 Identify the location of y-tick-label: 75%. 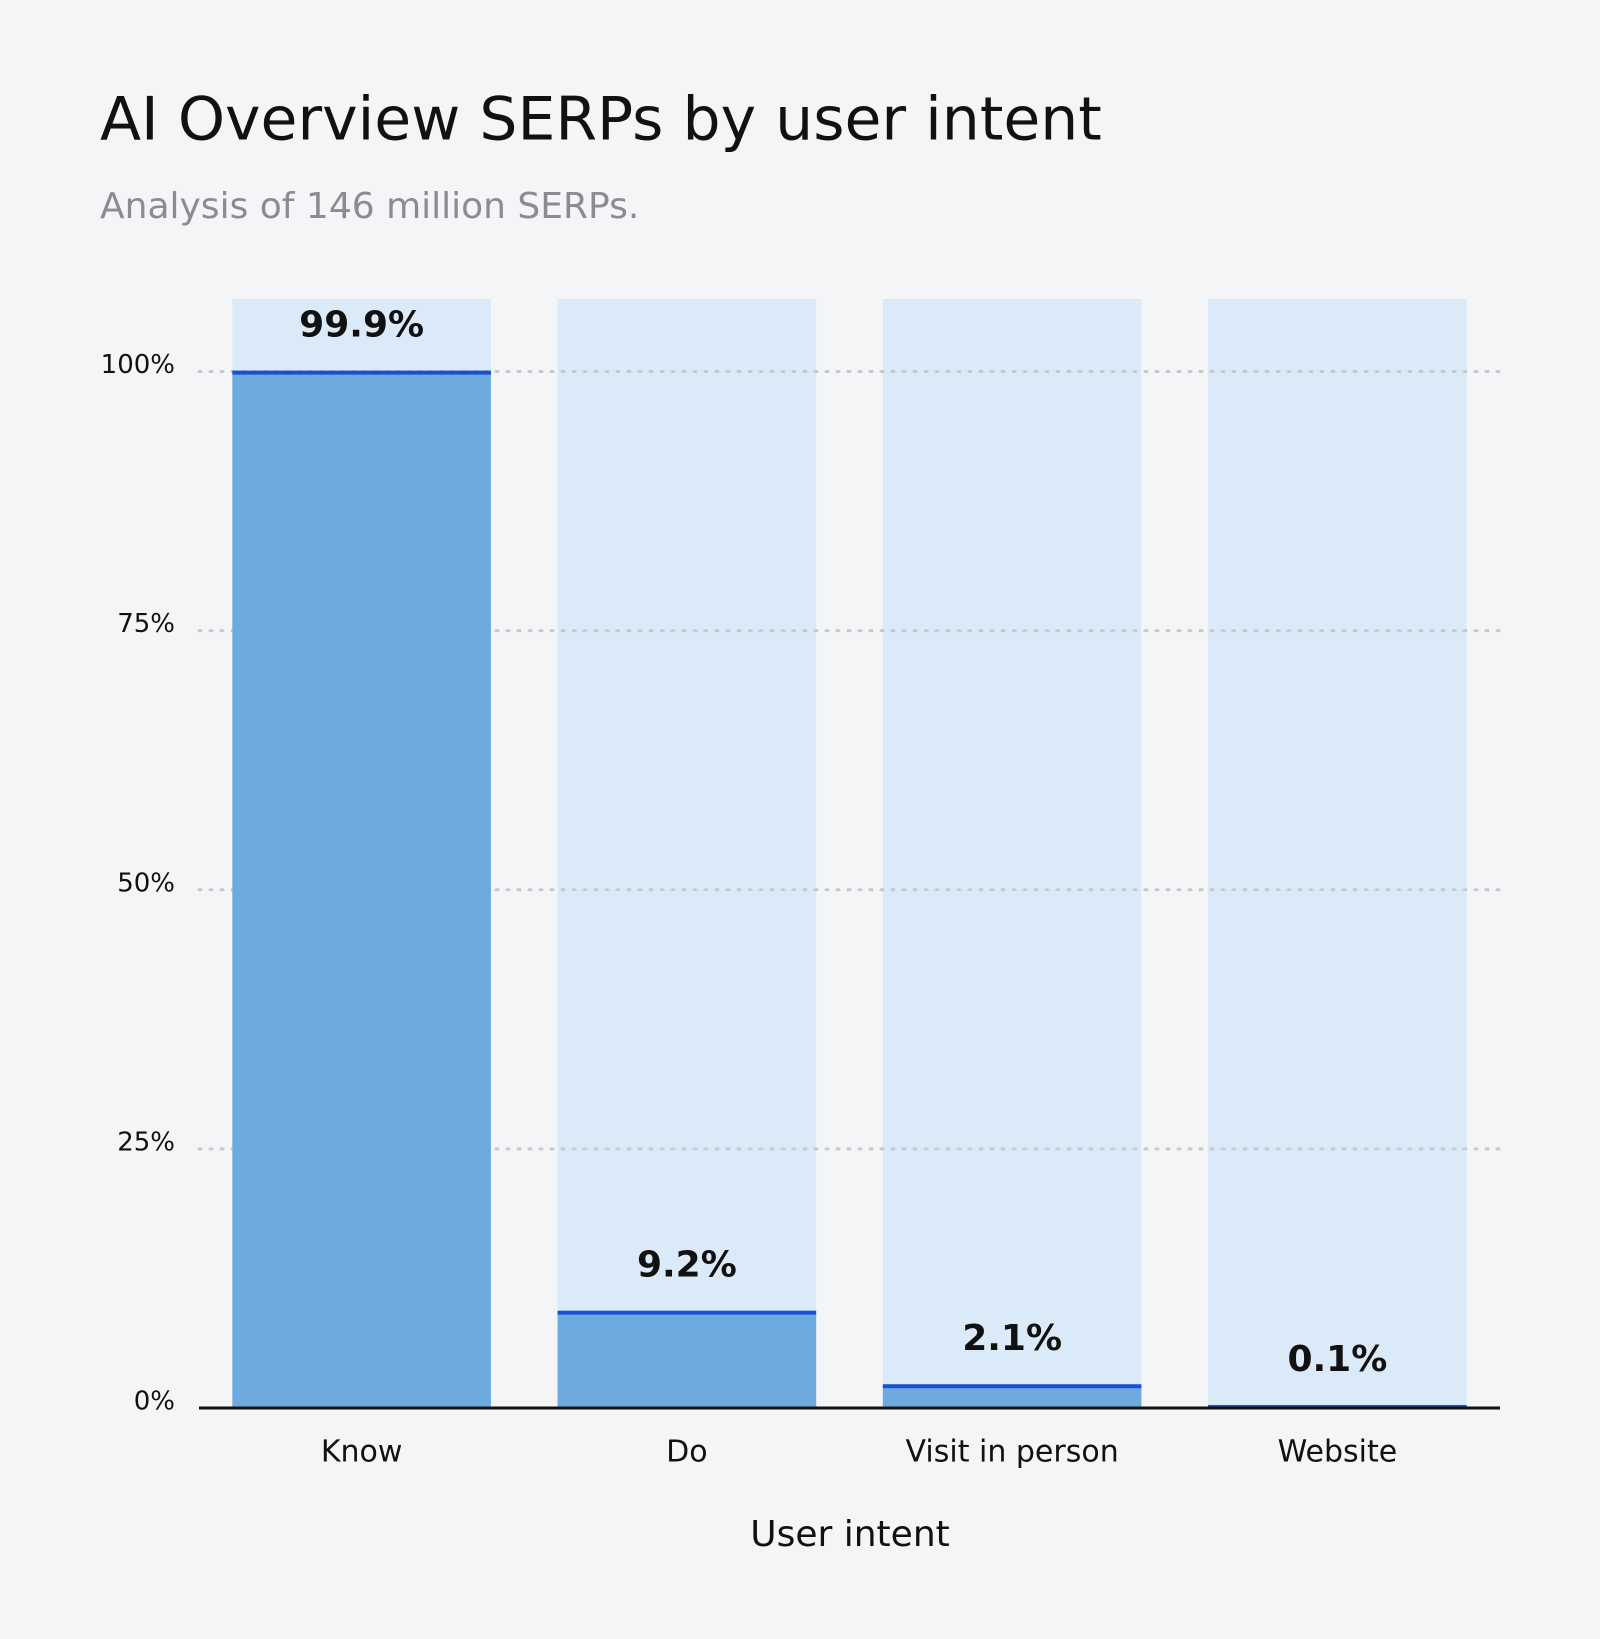
(146, 624).